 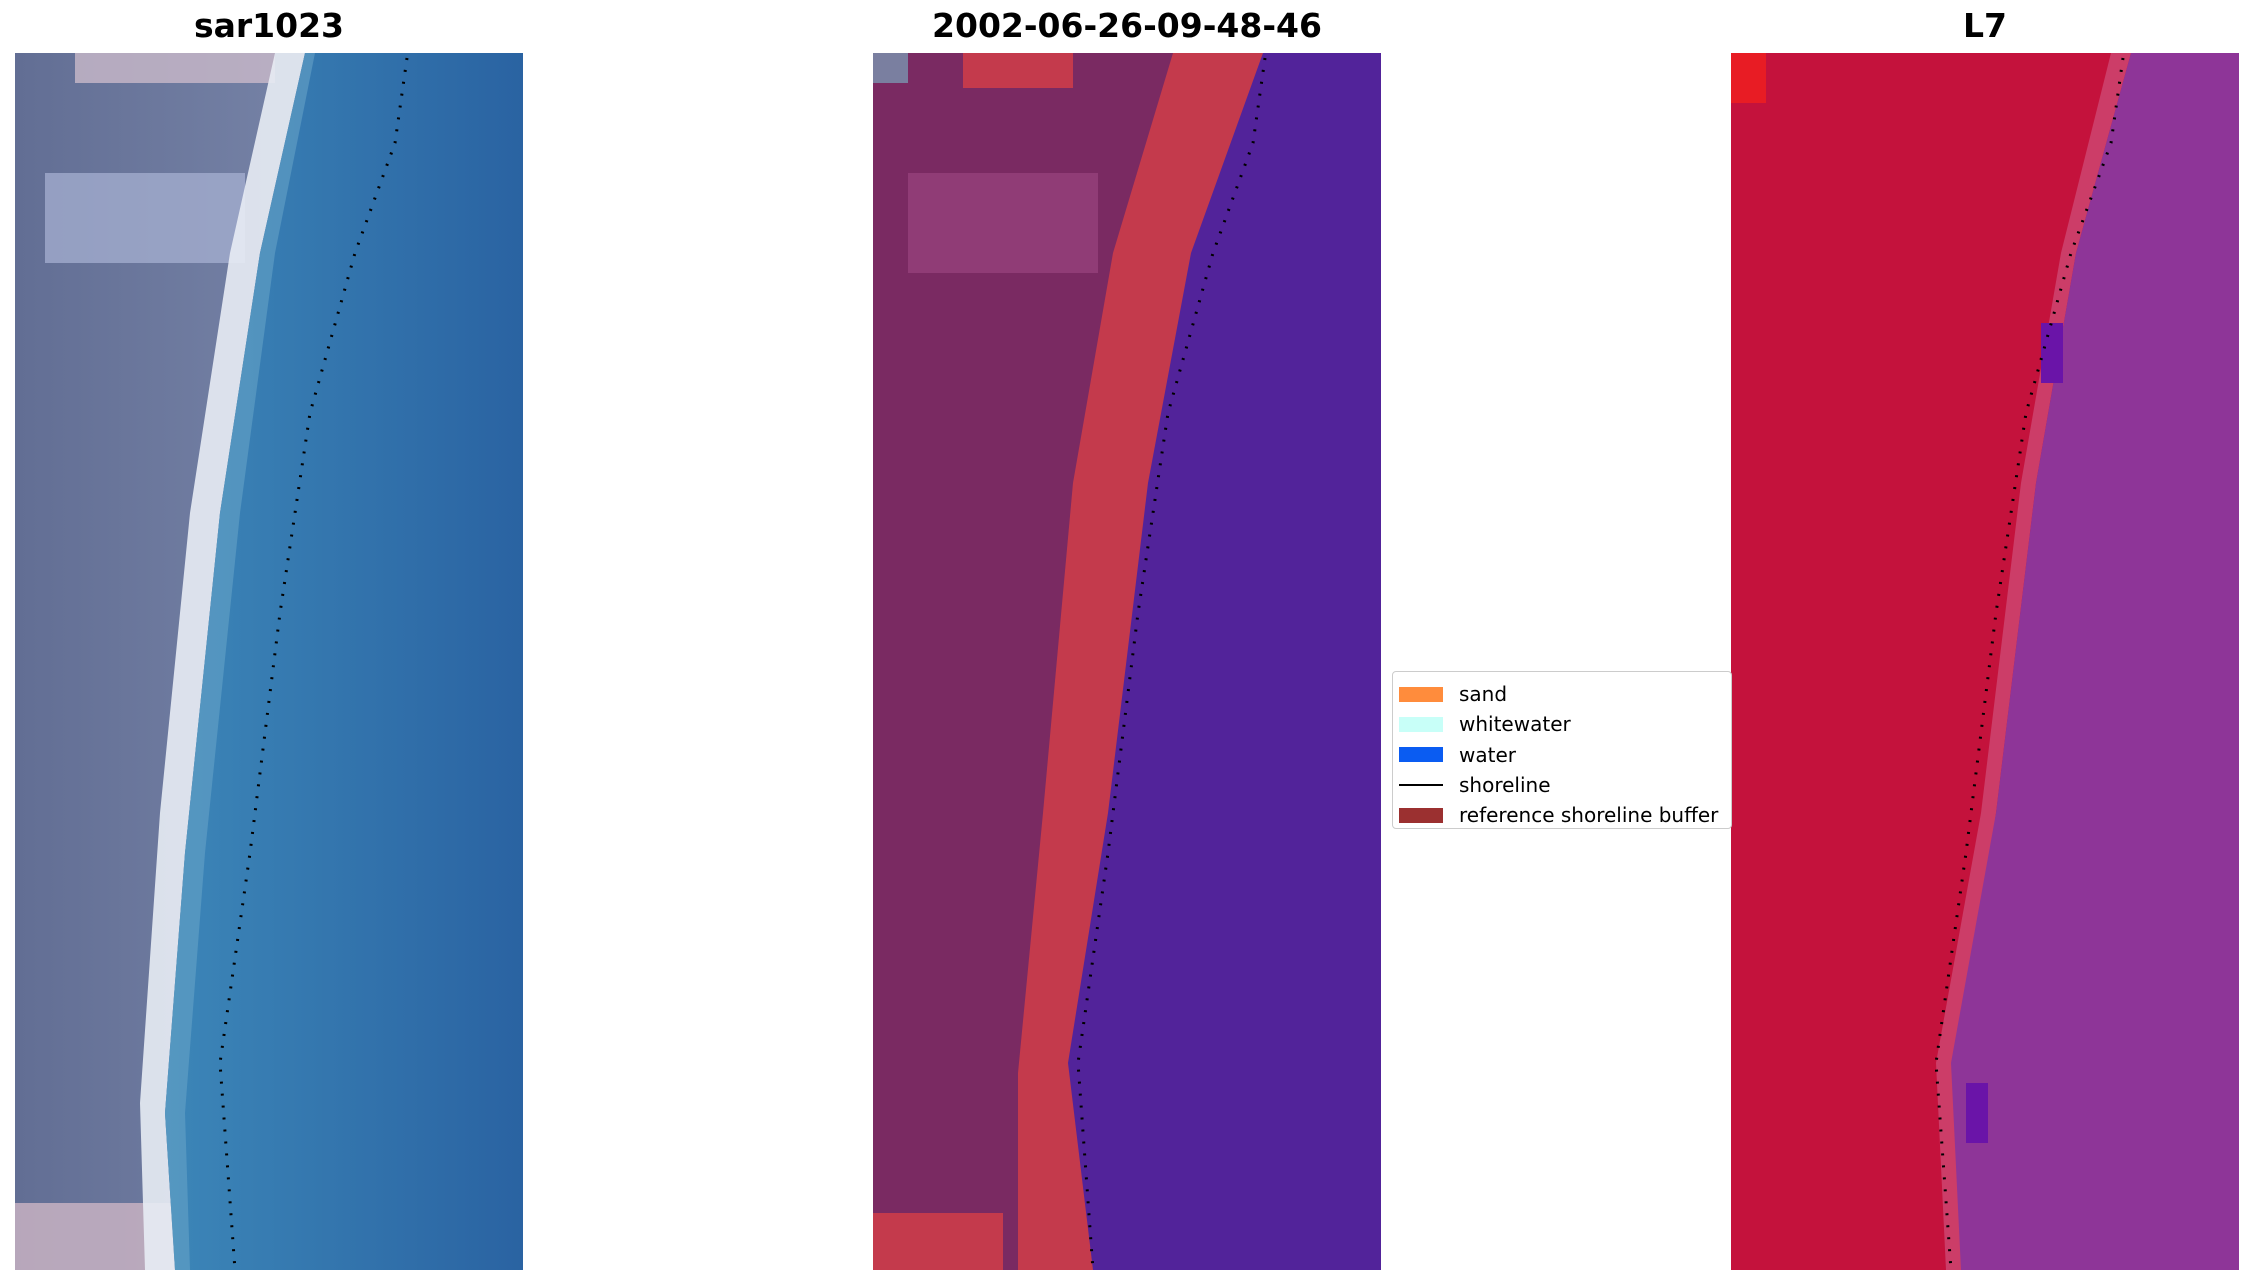 I want to click on legend-item-sand: sand, so click(x=1565, y=694).